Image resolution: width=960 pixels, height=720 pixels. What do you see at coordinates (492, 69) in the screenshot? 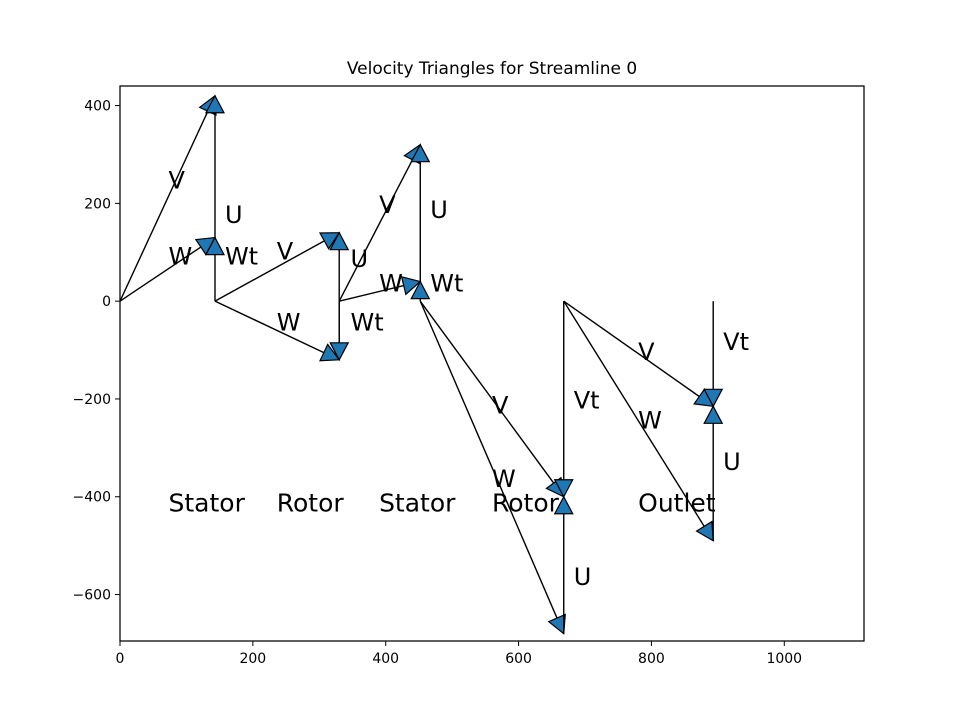
I see `chart-title: Velocity Triangles for Streamline 0` at bounding box center [492, 69].